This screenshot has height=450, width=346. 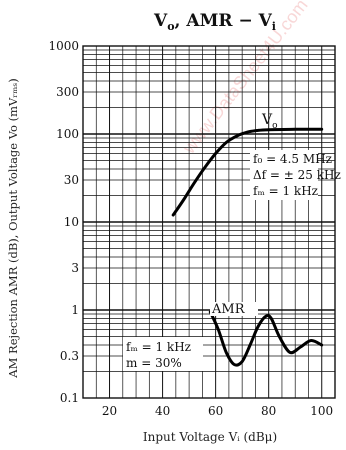 I want to click on y-tick-label: 100, so click(x=67, y=134).